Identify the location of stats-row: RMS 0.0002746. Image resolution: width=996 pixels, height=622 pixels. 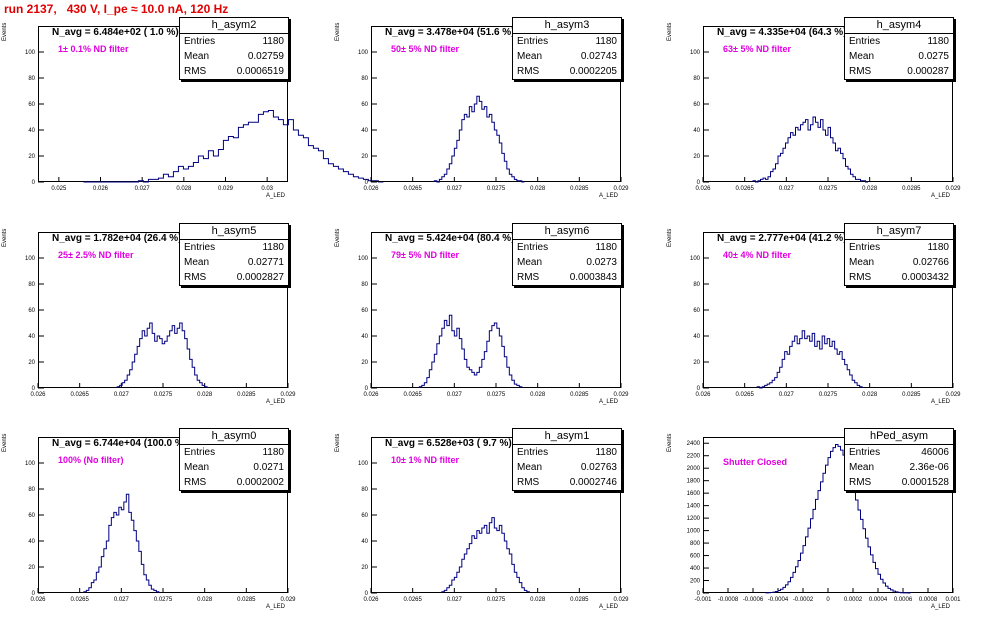
(567, 482).